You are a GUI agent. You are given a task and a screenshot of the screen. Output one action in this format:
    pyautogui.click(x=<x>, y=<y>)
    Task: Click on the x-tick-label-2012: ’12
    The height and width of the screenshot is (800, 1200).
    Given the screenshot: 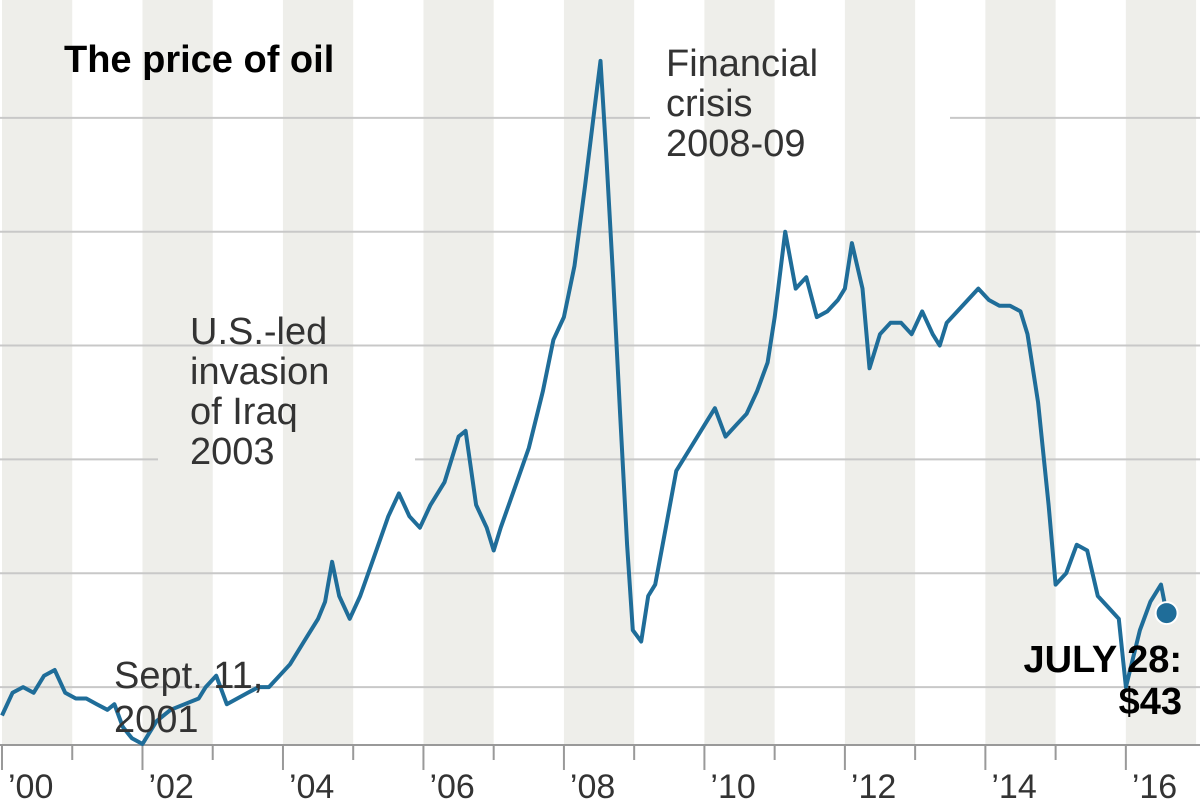 What is the action you would take?
    pyautogui.click(x=873, y=784)
    